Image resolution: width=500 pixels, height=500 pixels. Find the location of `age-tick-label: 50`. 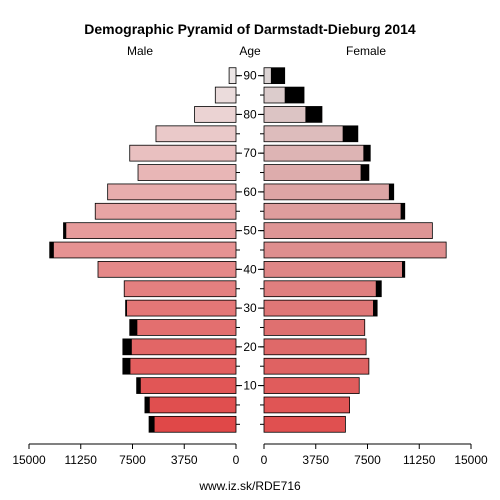

age-tick-label: 50 is located at coordinates (250, 231).